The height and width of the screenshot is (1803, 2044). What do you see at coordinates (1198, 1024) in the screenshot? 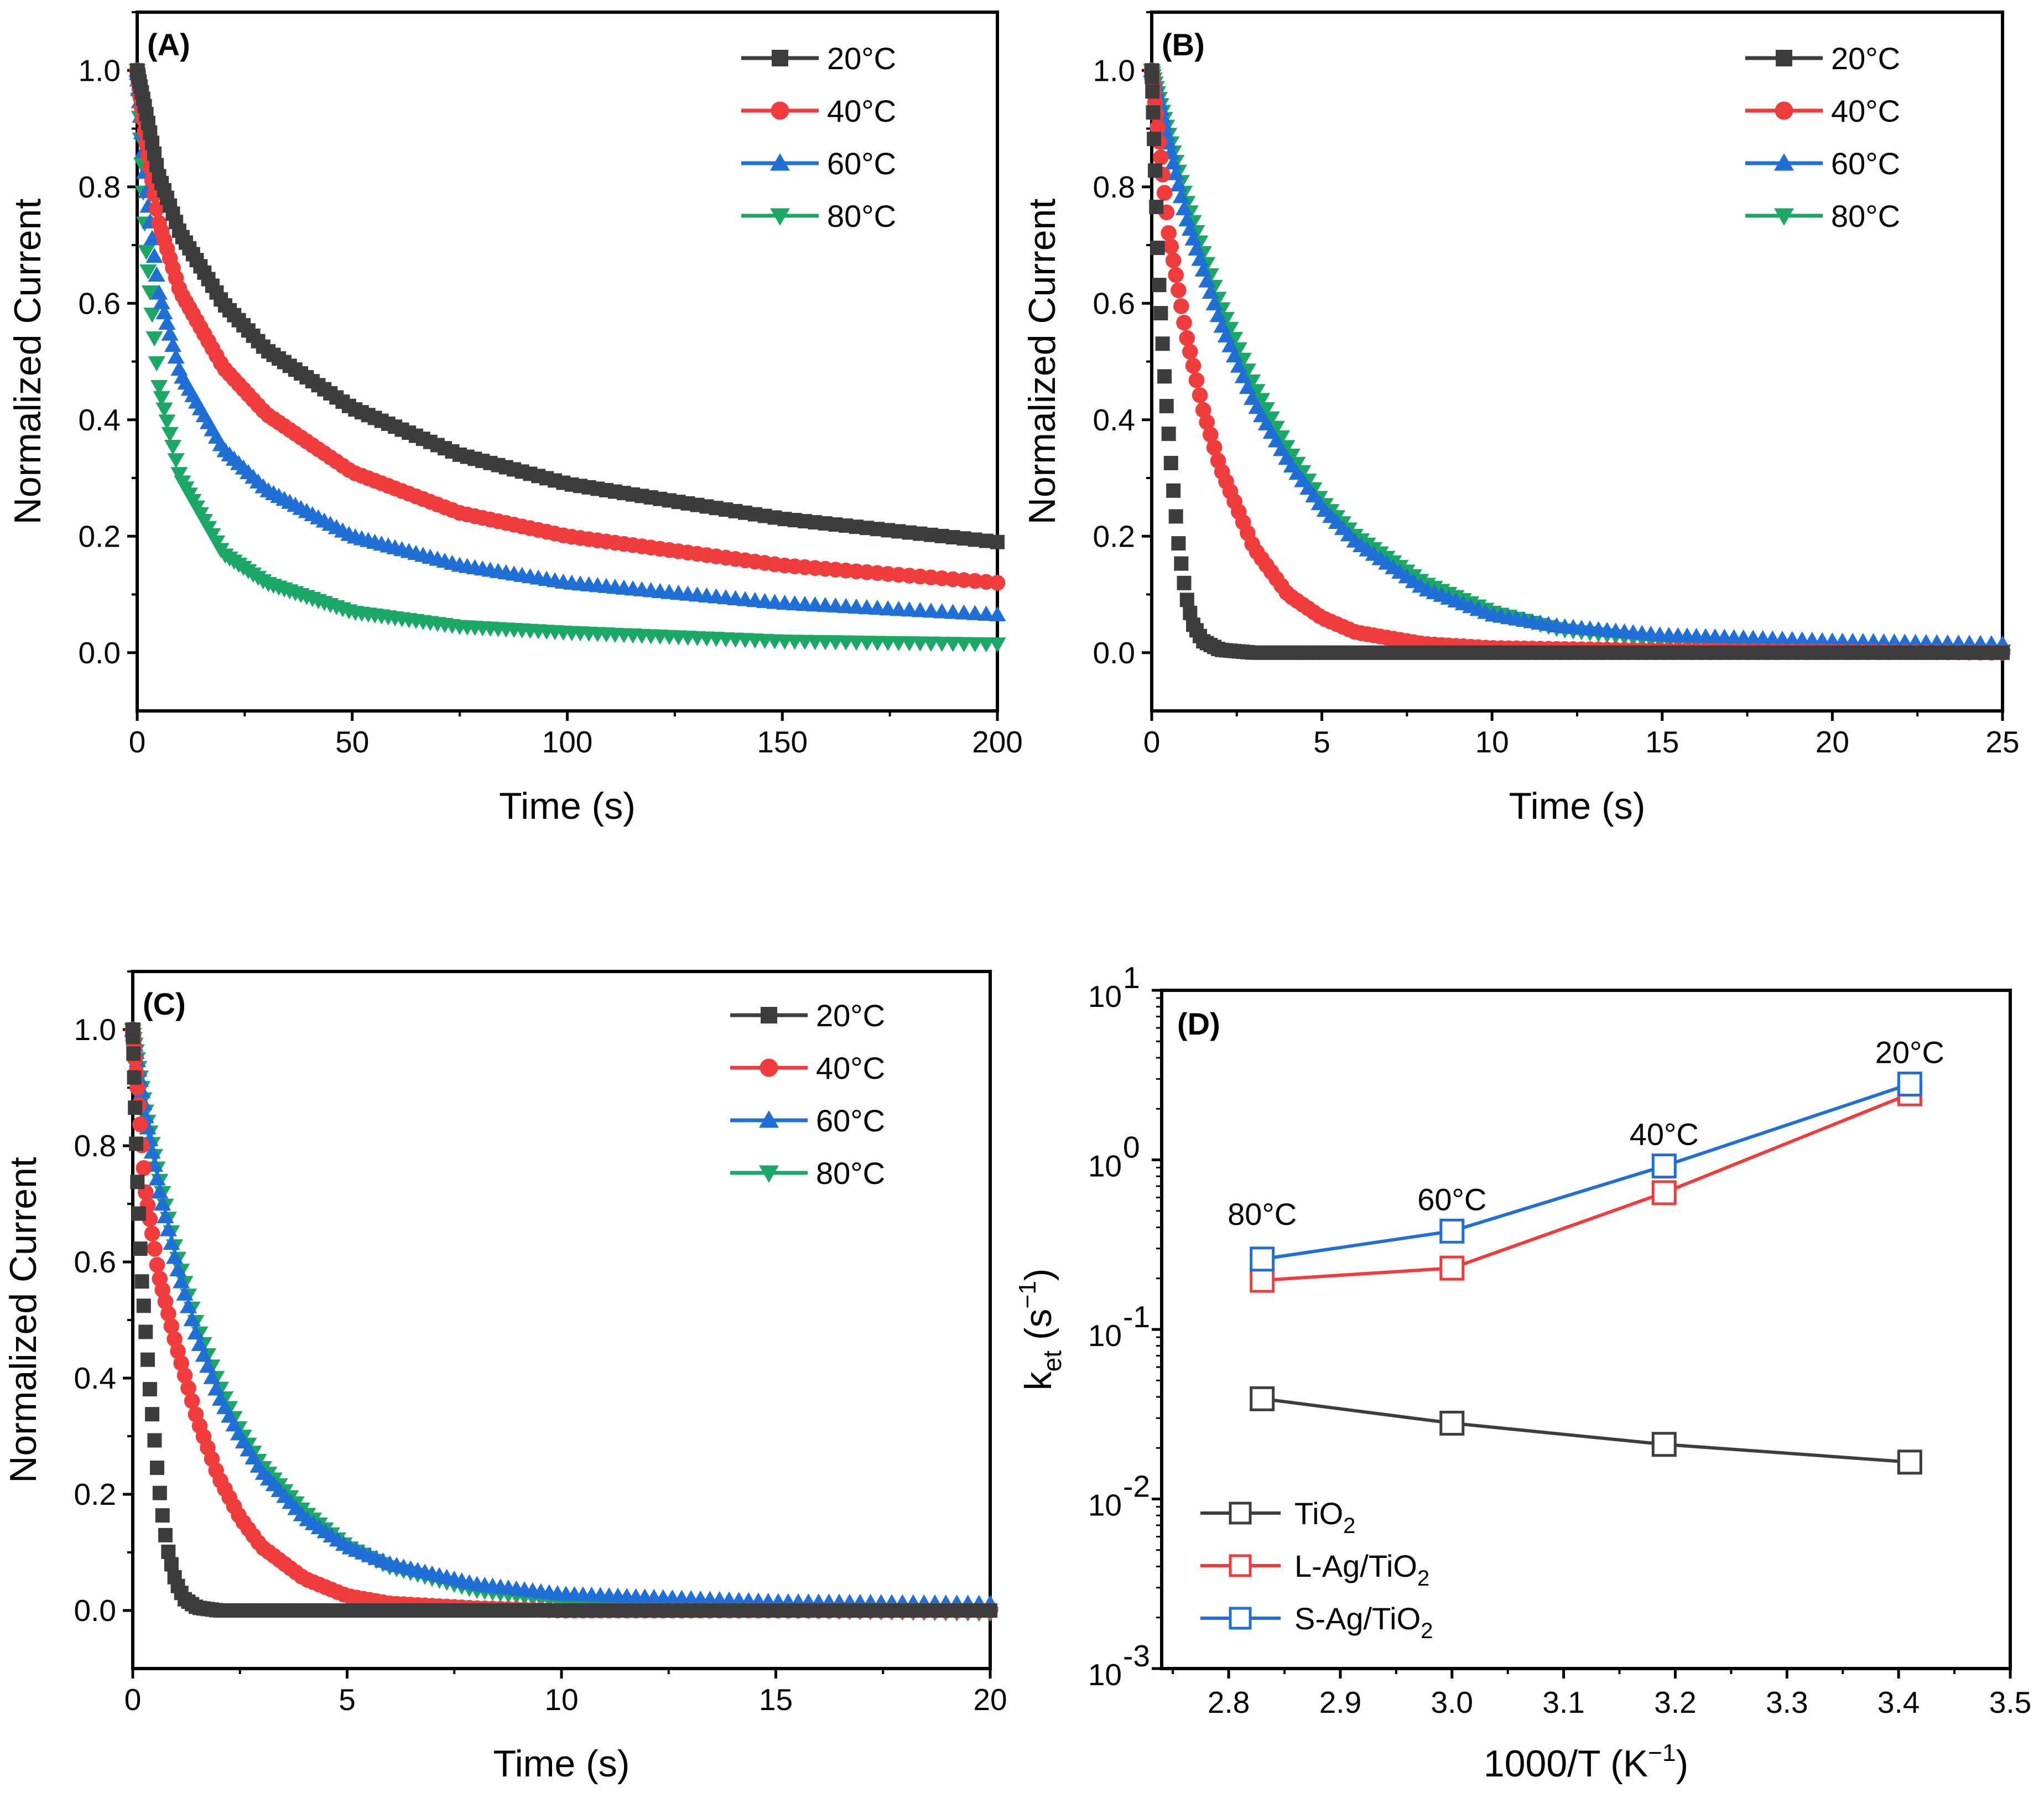
I see `panel-label: (D)` at bounding box center [1198, 1024].